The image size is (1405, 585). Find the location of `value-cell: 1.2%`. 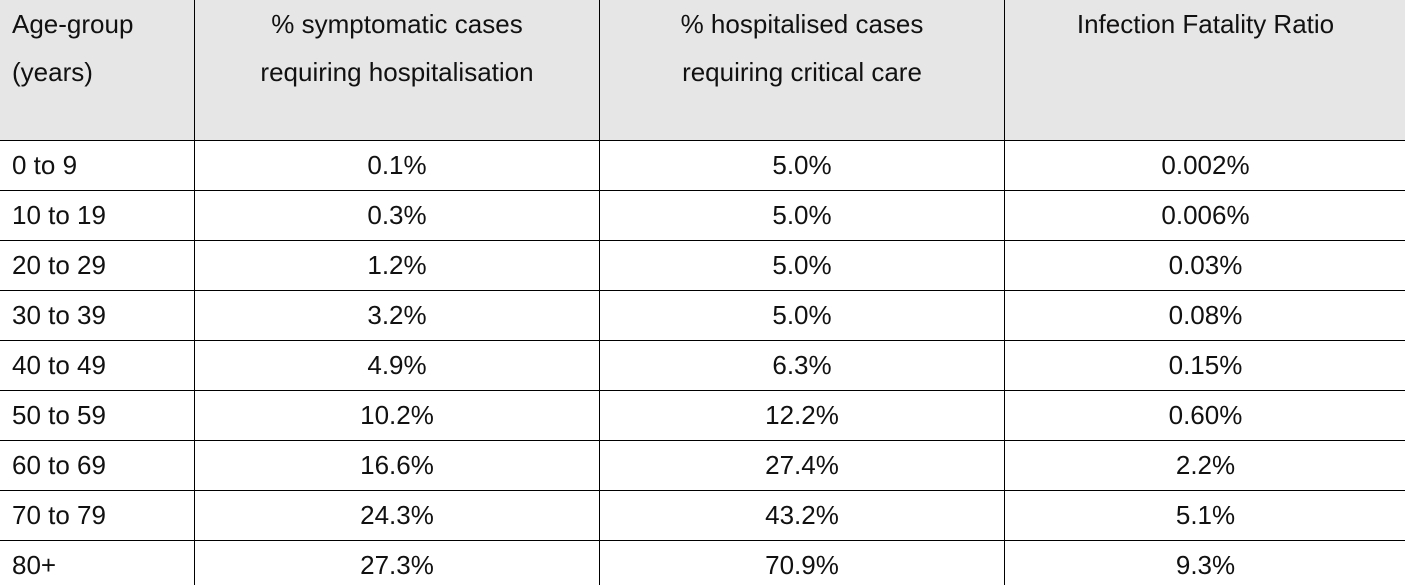

value-cell: 1.2% is located at coordinates (397, 265).